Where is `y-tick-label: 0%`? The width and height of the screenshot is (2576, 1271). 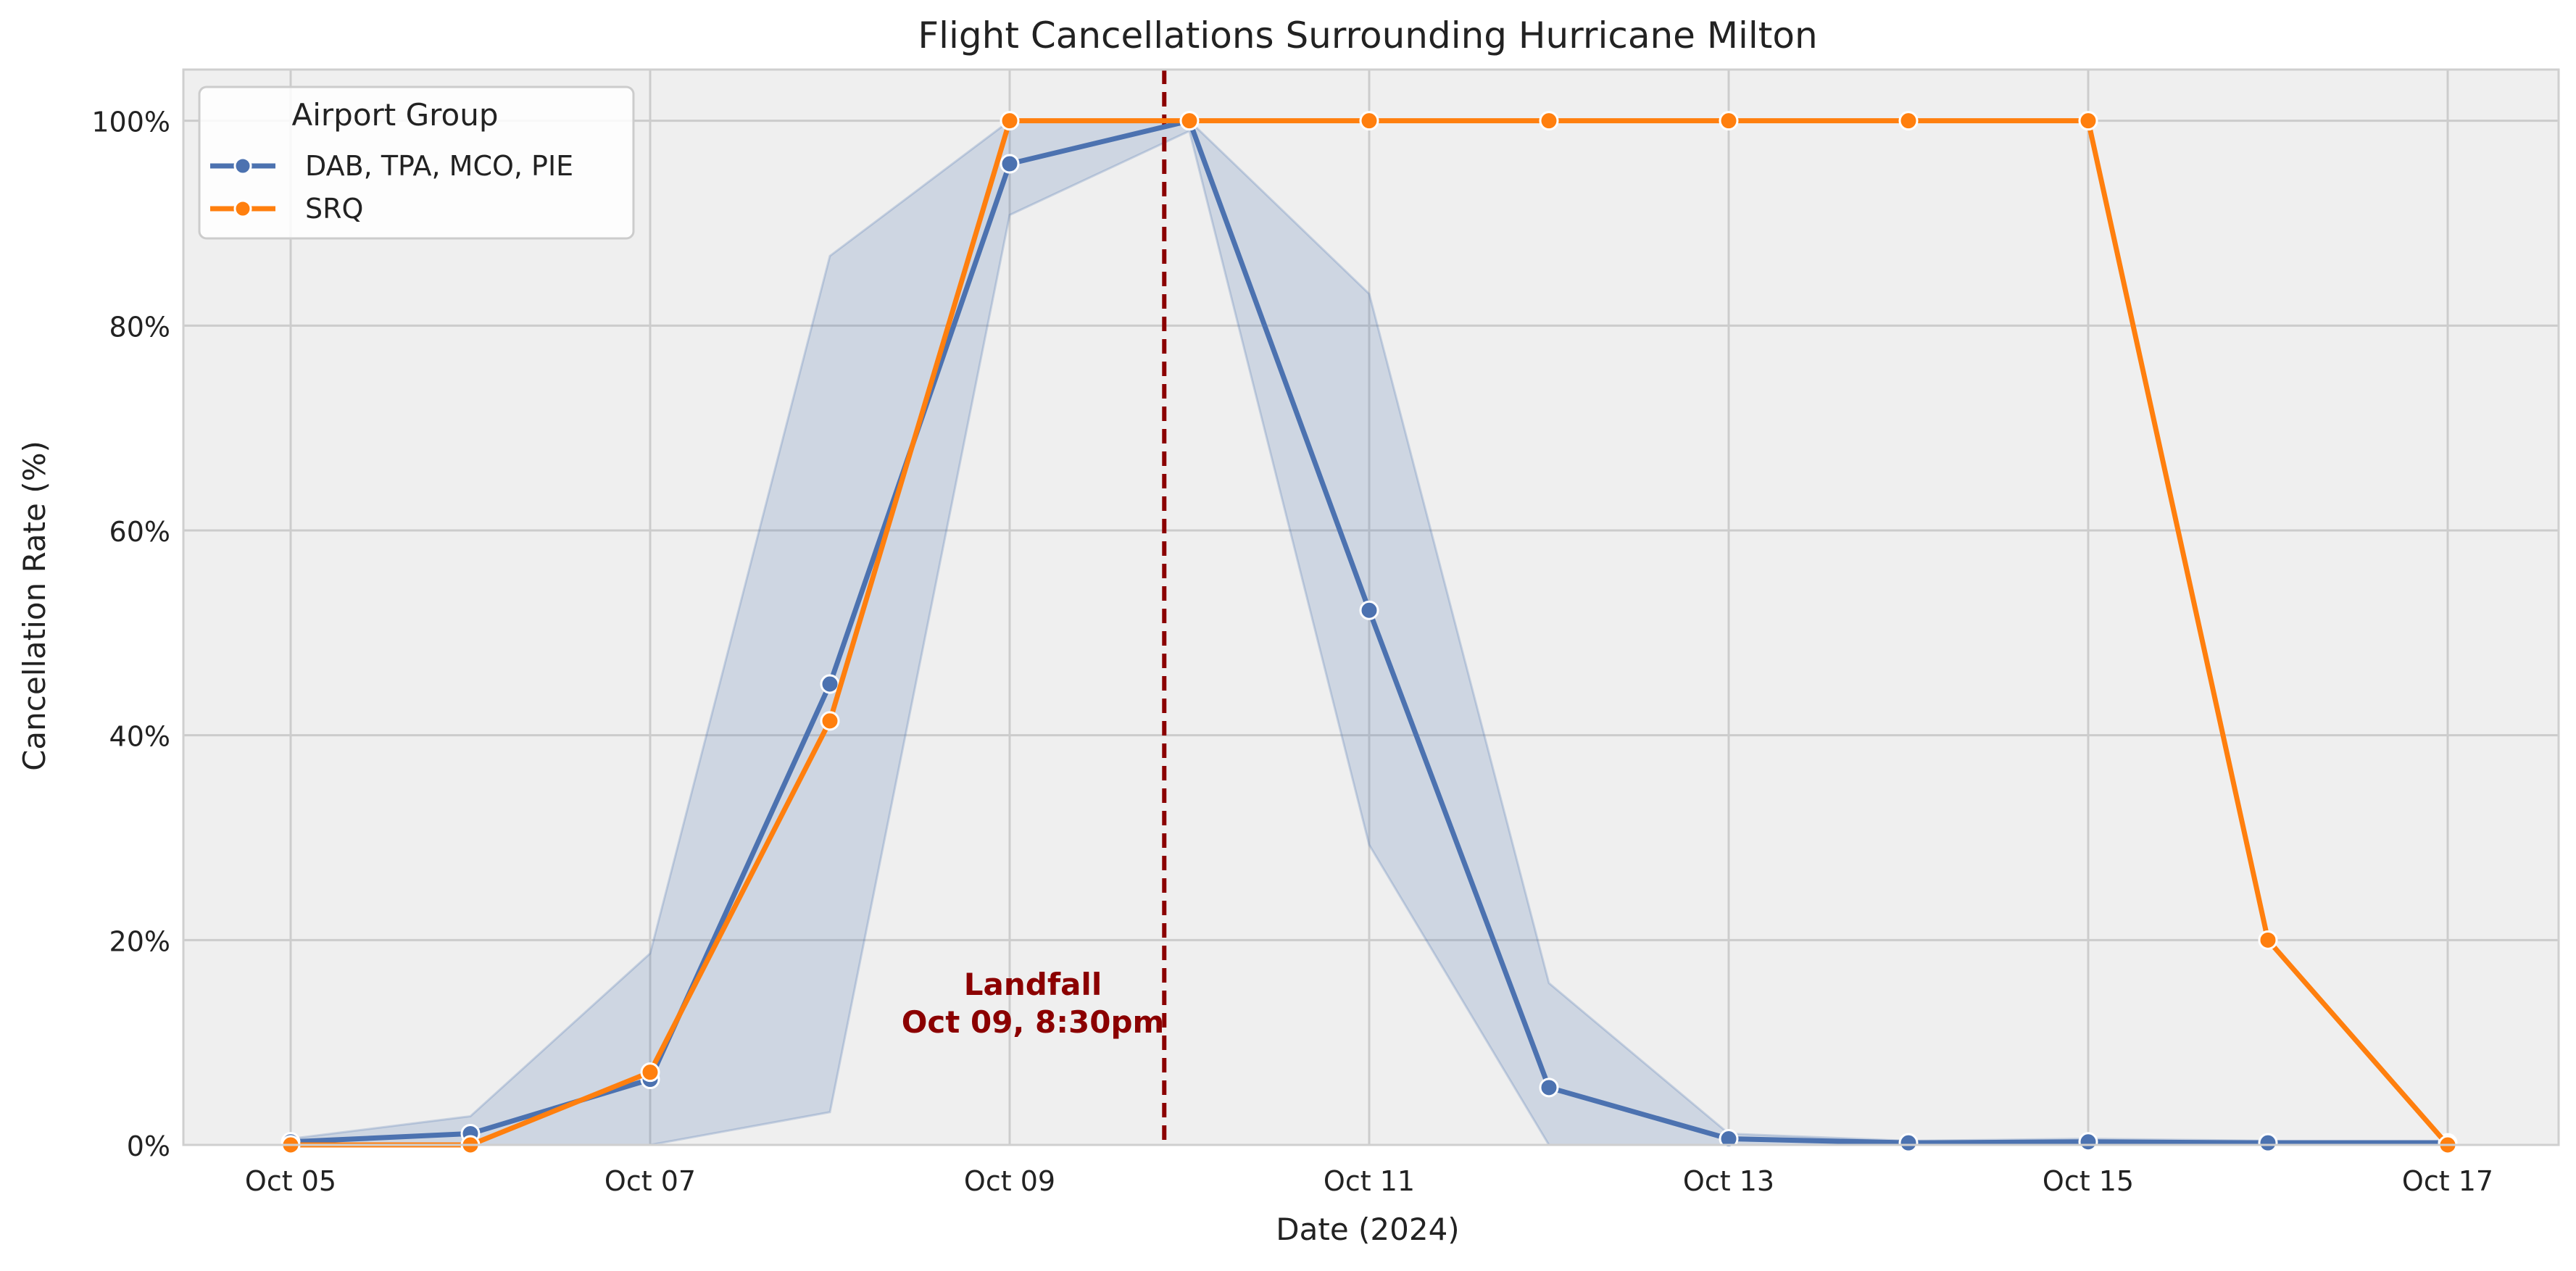 y-tick-label: 0% is located at coordinates (148, 1146).